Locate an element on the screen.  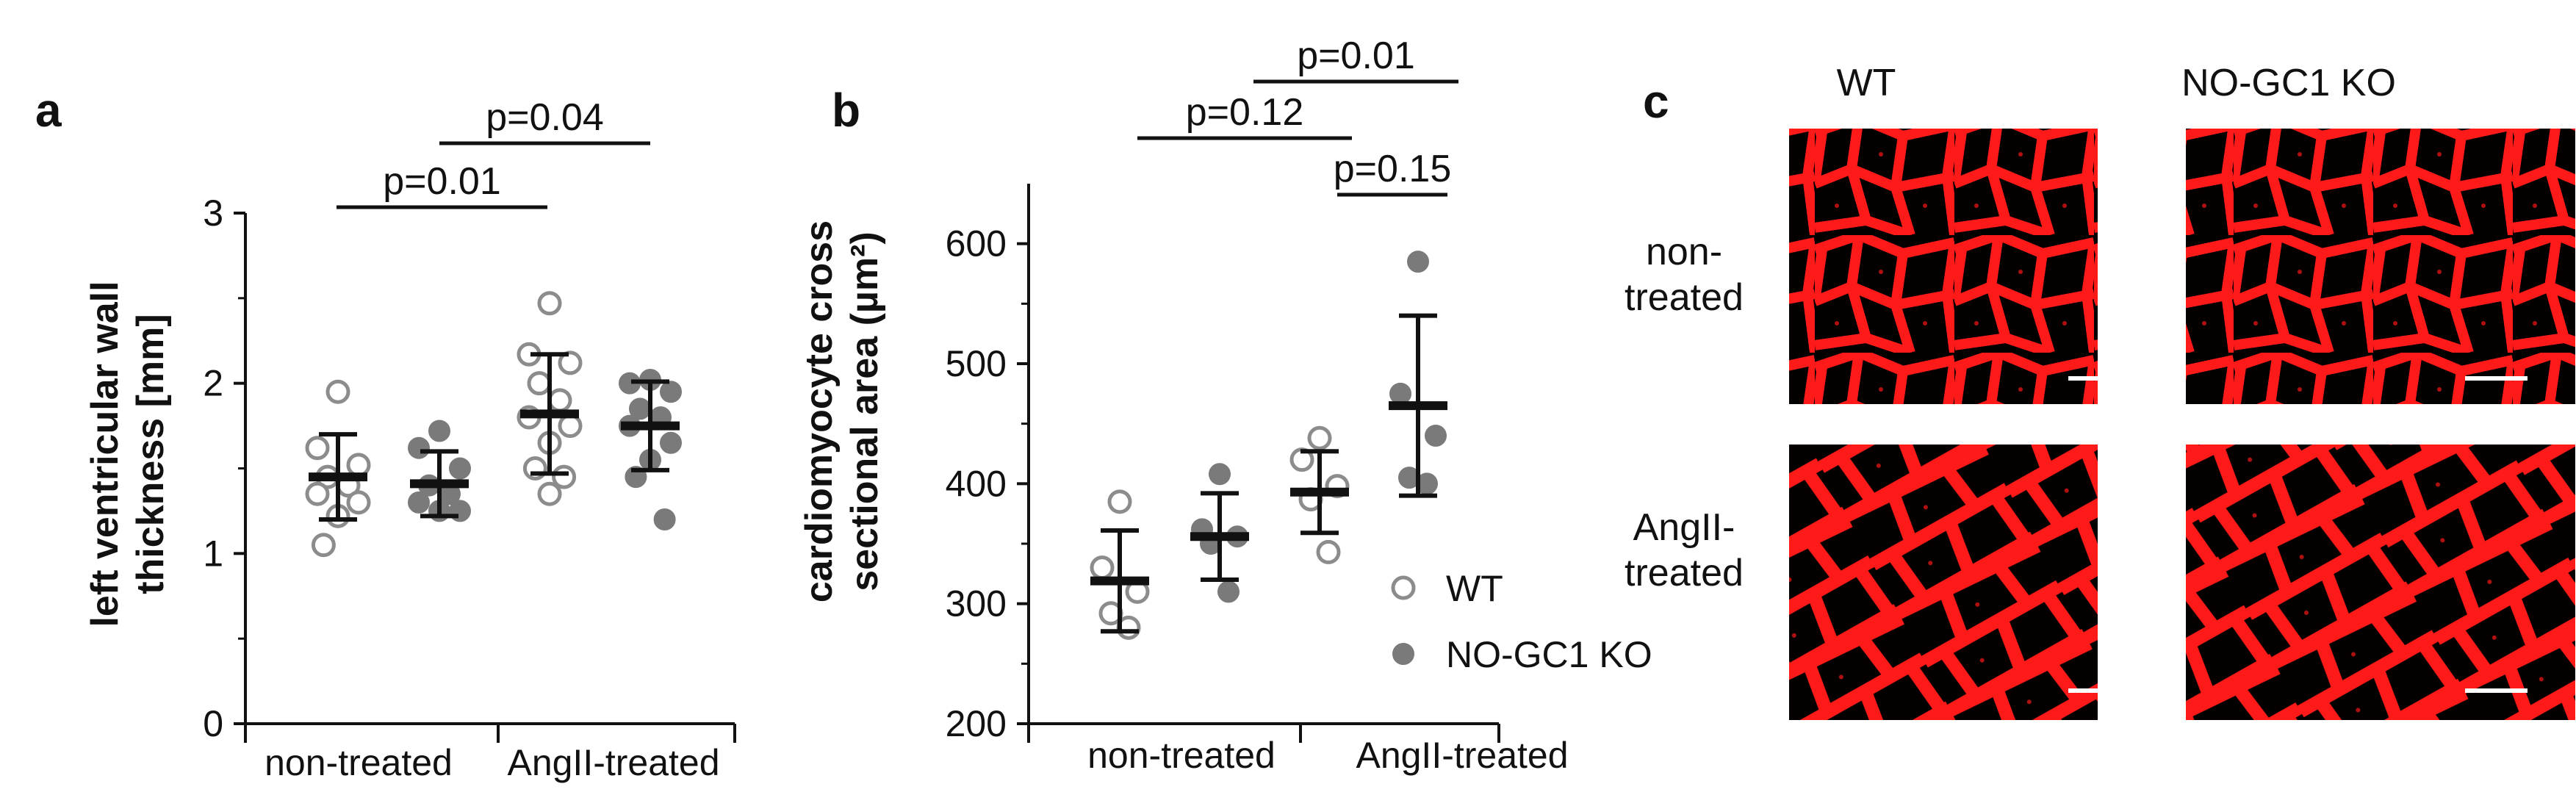
micrograph-wt-nontreated is located at coordinates (1943, 266).